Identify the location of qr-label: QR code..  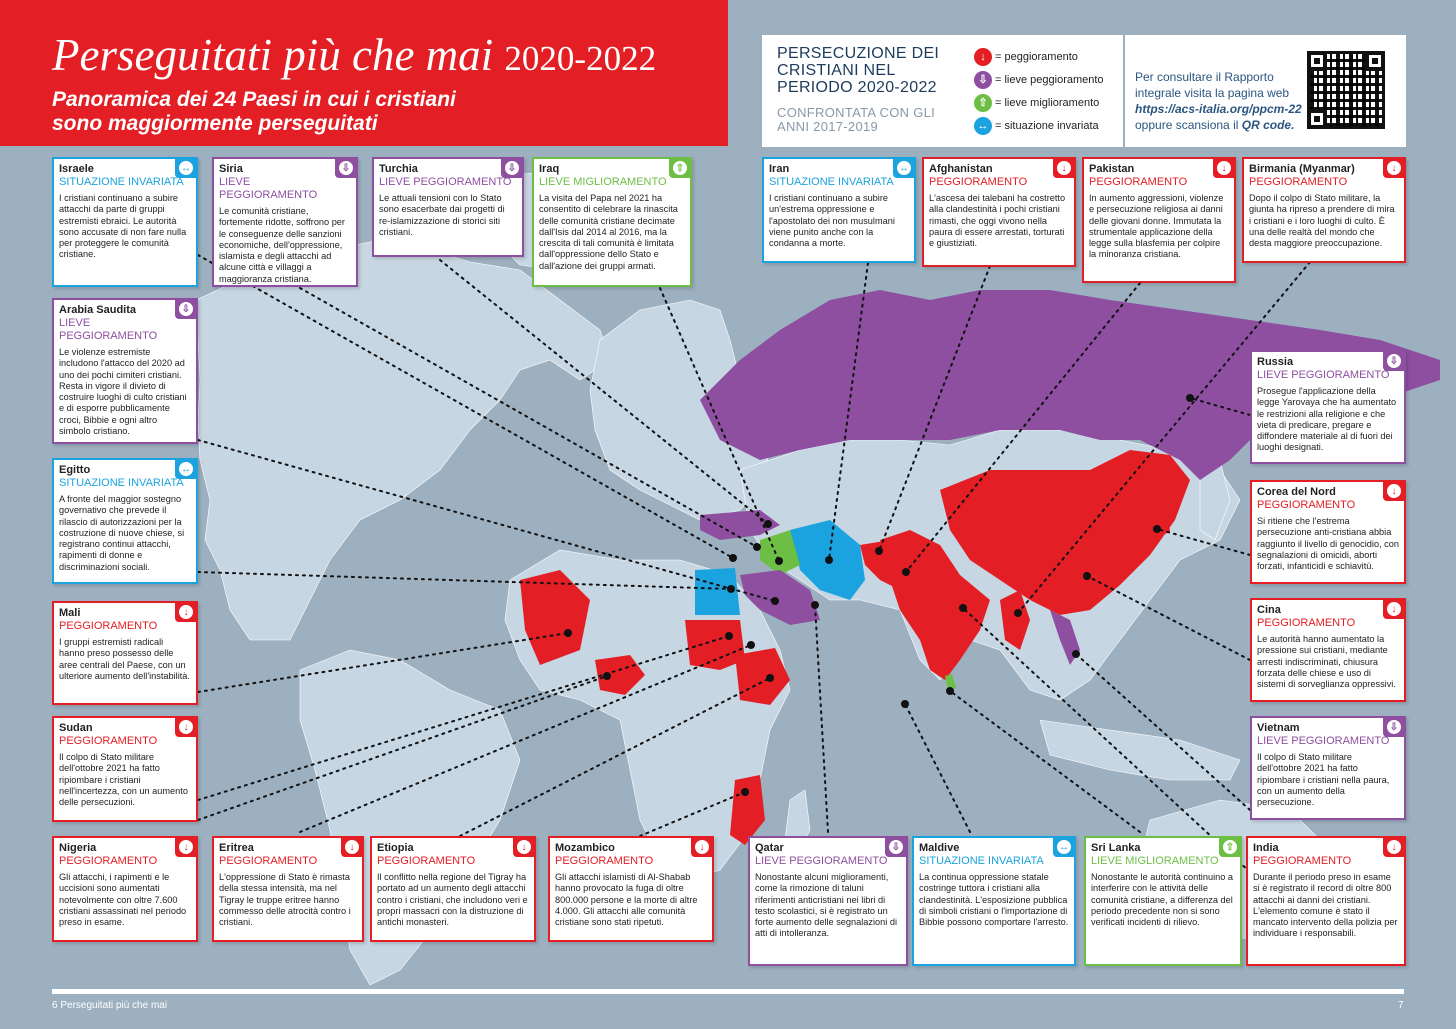
(1268, 125).